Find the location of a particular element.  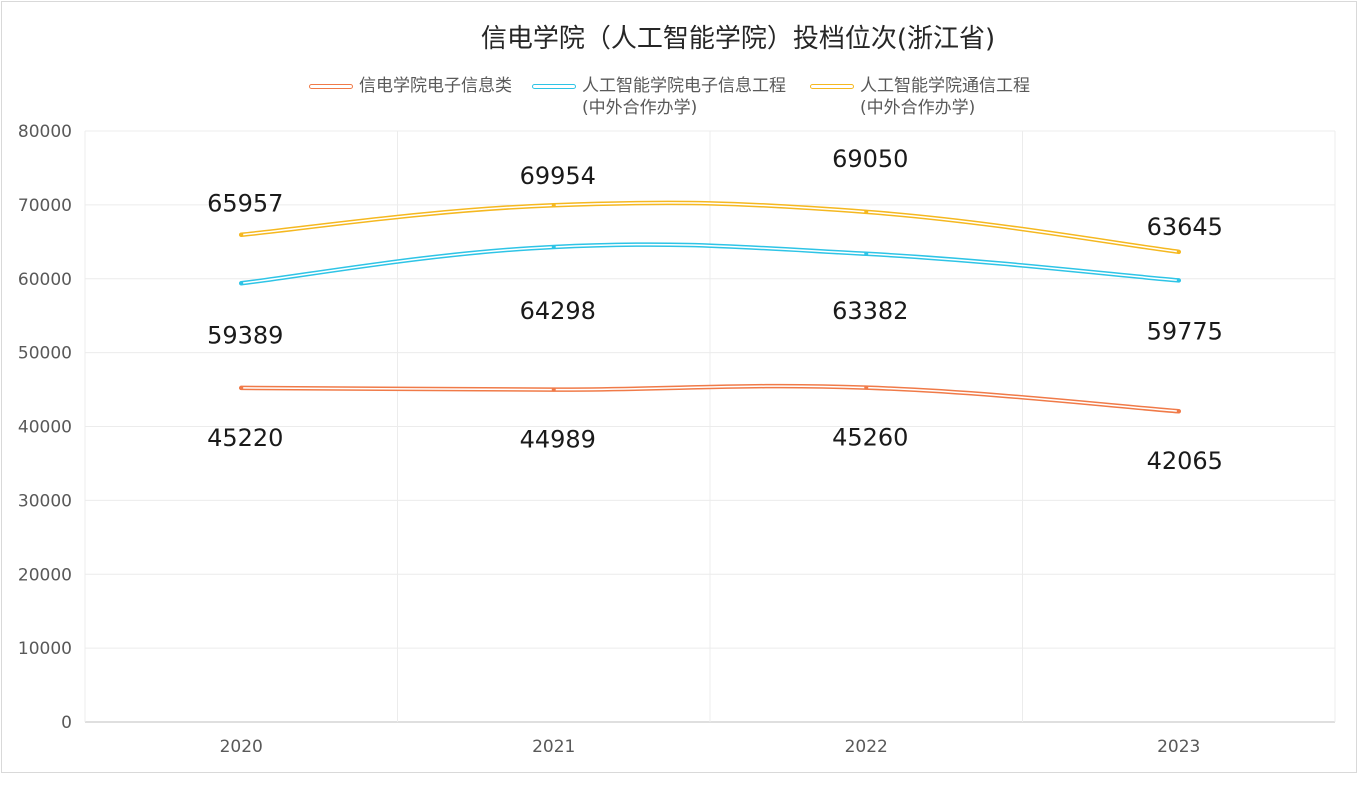

series-1-data-label: 59389 is located at coordinates (245, 335).